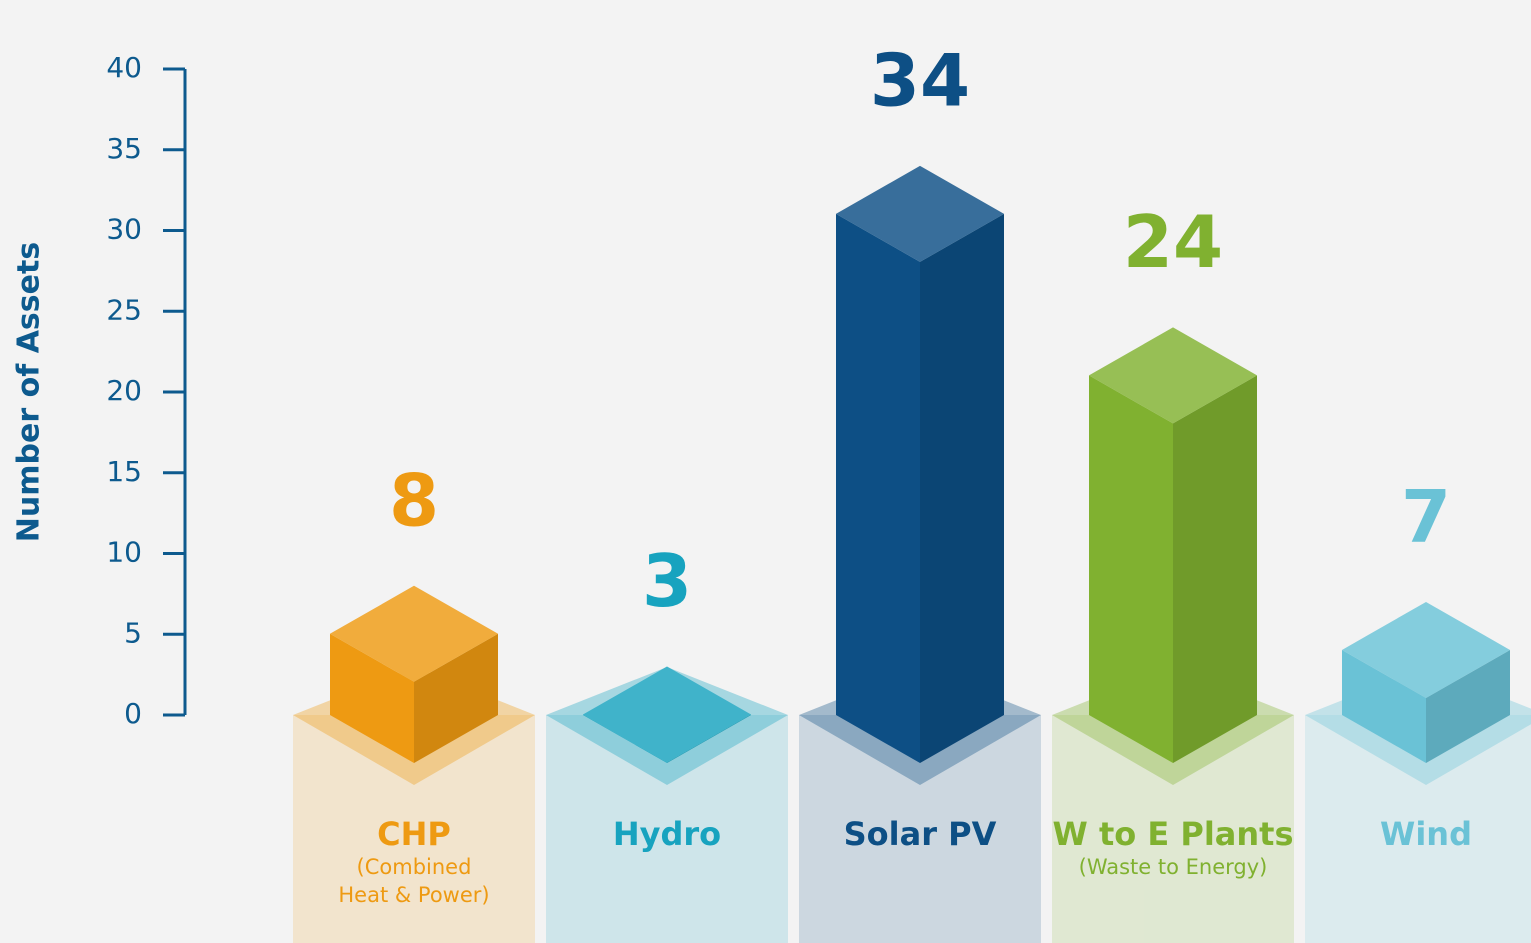  I want to click on category-label: Wind, so click(1426, 834).